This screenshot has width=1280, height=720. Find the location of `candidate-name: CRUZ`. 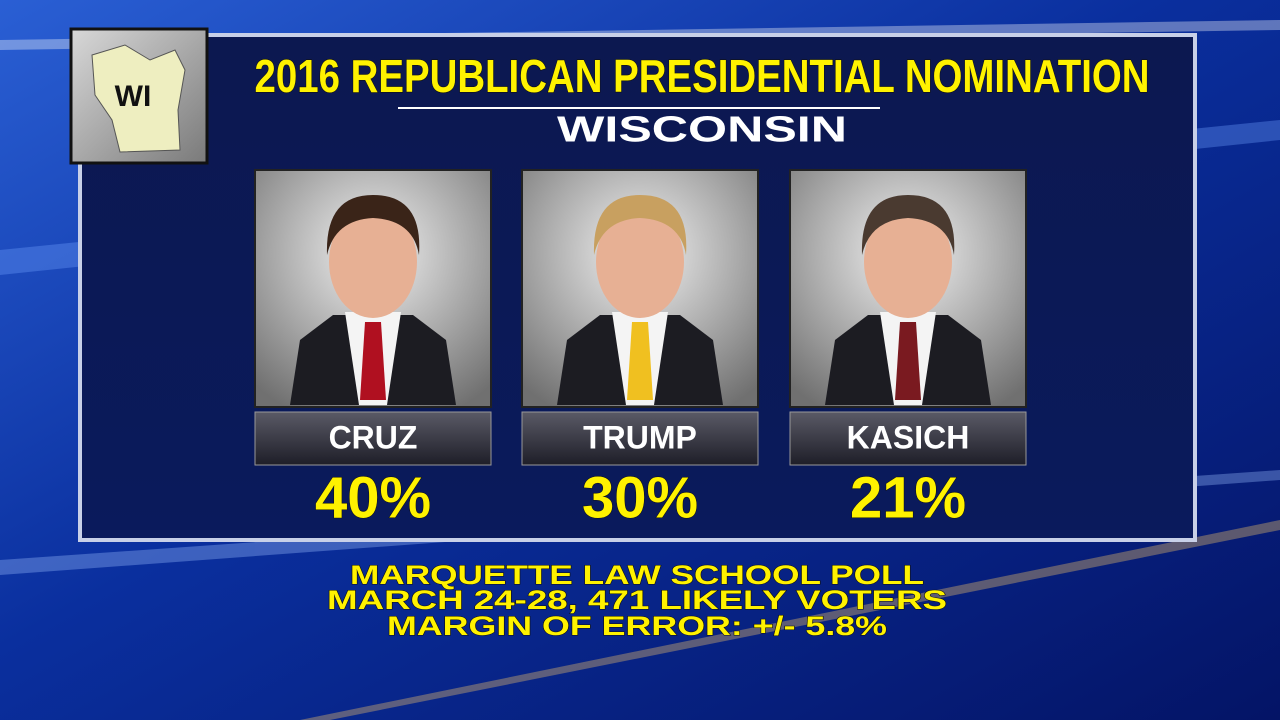

candidate-name: CRUZ is located at coordinates (373, 437).